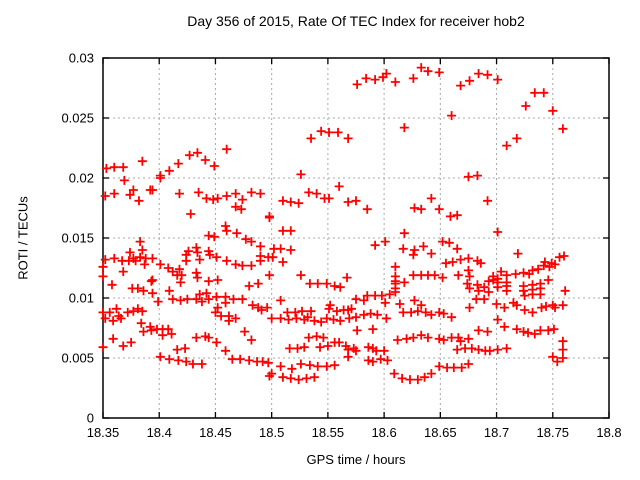 The height and width of the screenshot is (480, 640). Describe the element at coordinates (77, 238) in the screenshot. I see `y-tick-label: 0.015` at that location.